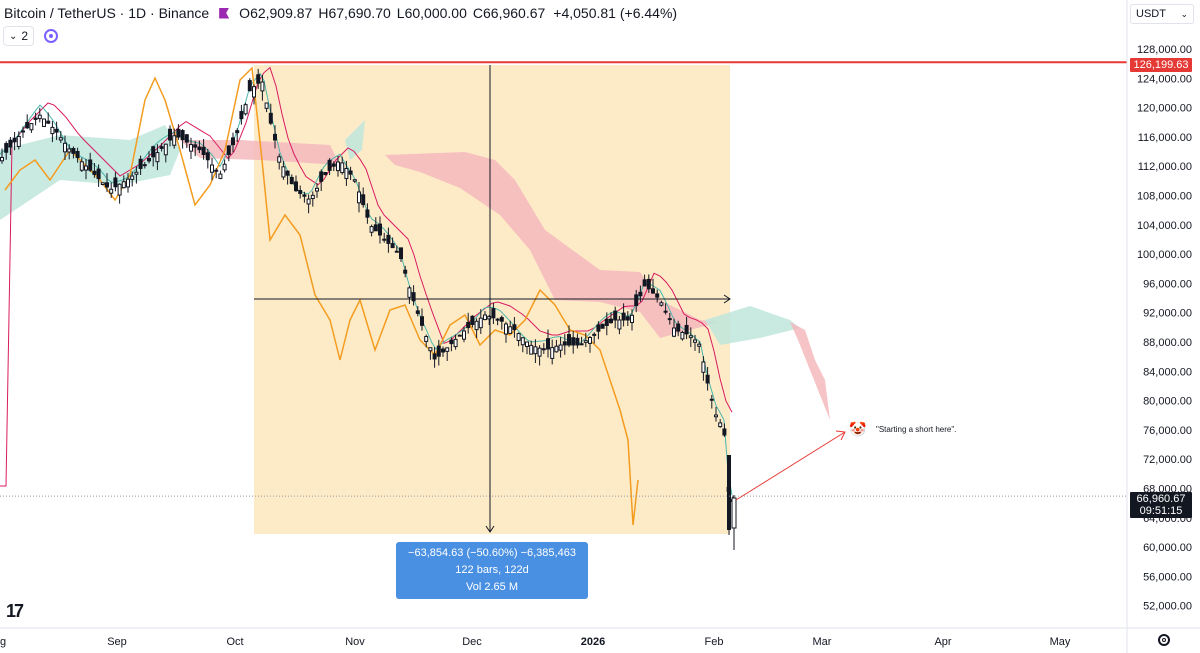 The image size is (1200, 653). Describe the element at coordinates (1184, 13) in the screenshot. I see `chevron-down-icon: ⌄` at that location.